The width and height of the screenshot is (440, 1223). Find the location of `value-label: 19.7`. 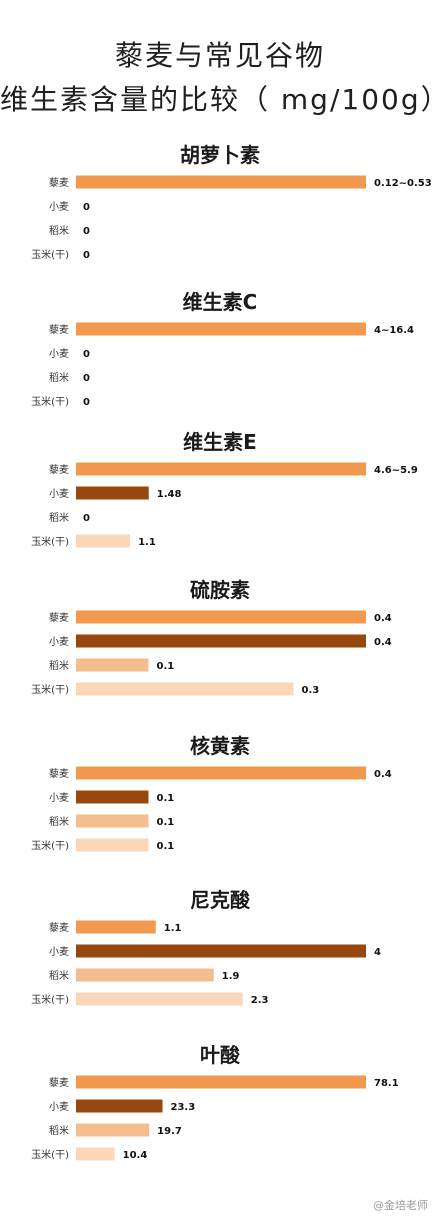

value-label: 19.7 is located at coordinates (169, 1131).